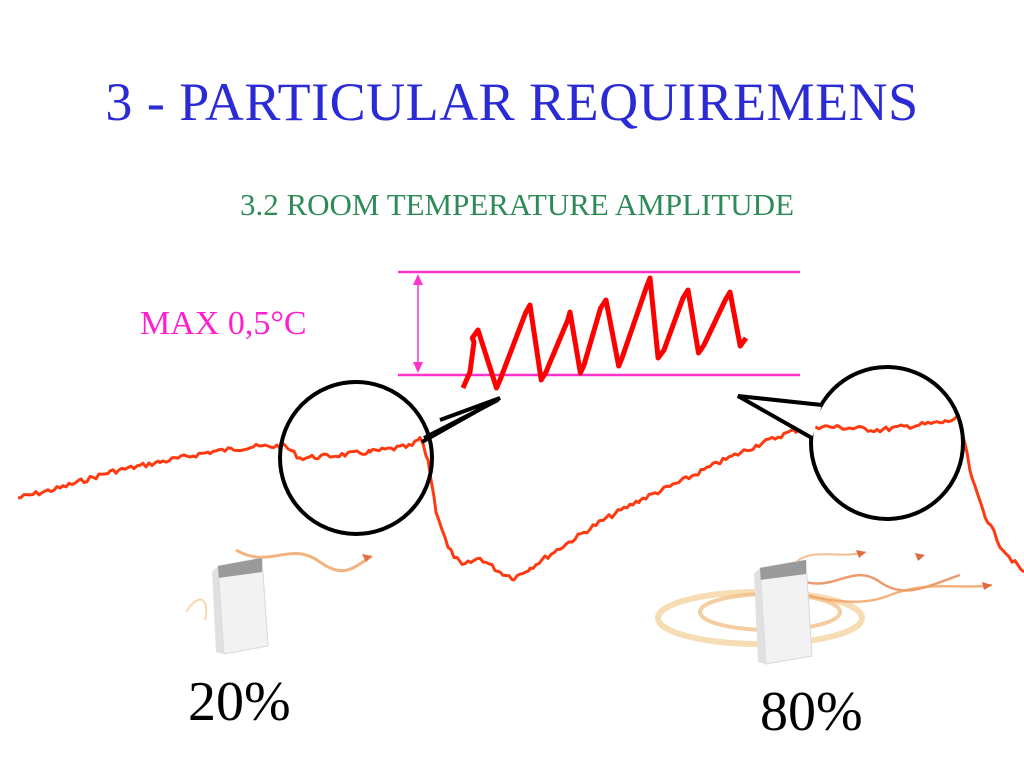 This screenshot has height=768, width=1024. I want to click on amplitude-arrow, so click(418, 323).